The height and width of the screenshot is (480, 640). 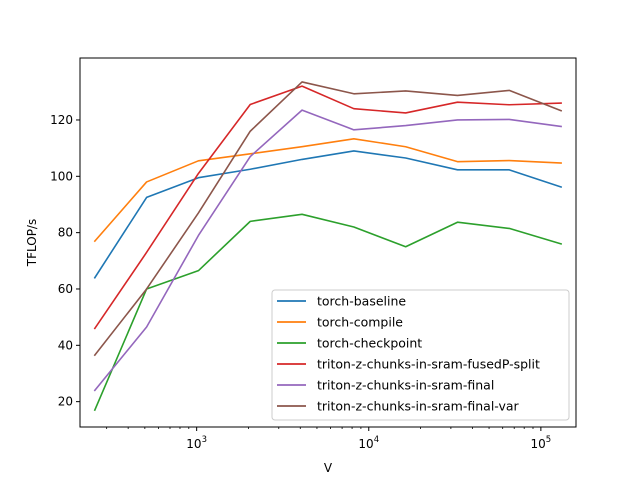 What do you see at coordinates (418, 406) in the screenshot?
I see `legend-label-5: triton-z-chunks-in-sram-final-var` at bounding box center [418, 406].